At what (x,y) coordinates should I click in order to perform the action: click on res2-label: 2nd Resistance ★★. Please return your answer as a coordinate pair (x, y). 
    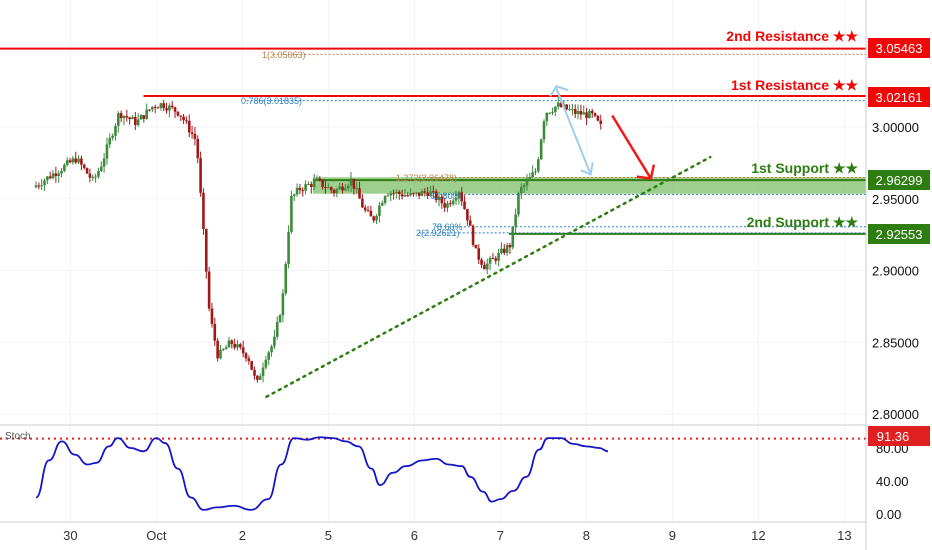
    Looking at the image, I should click on (792, 36).